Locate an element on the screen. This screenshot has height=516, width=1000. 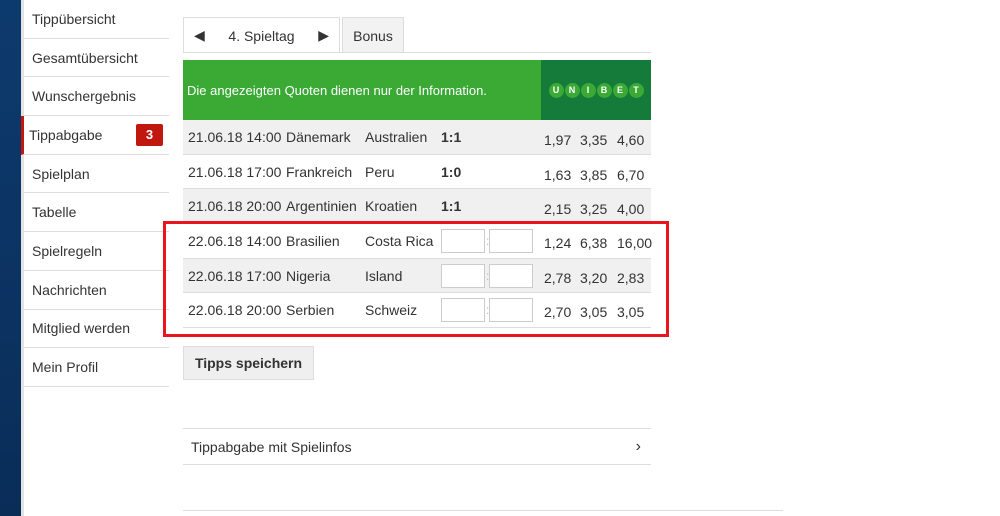
away-team: Schweiz is located at coordinates (391, 310).